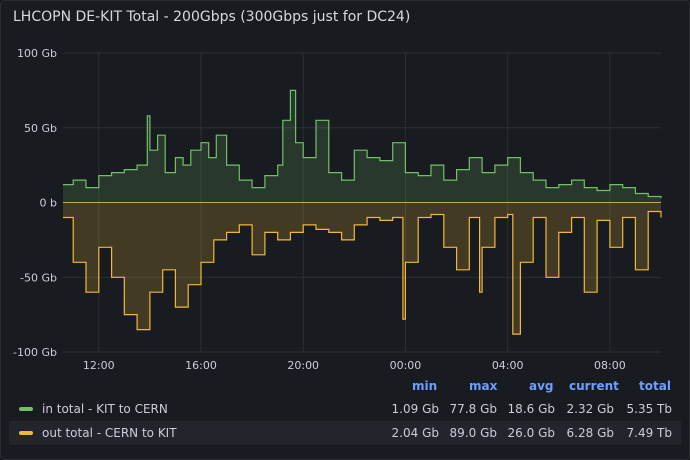 The image size is (690, 460). Describe the element at coordinates (531, 409) in the screenshot. I see `legend-avg: 18.6 Gb` at that location.